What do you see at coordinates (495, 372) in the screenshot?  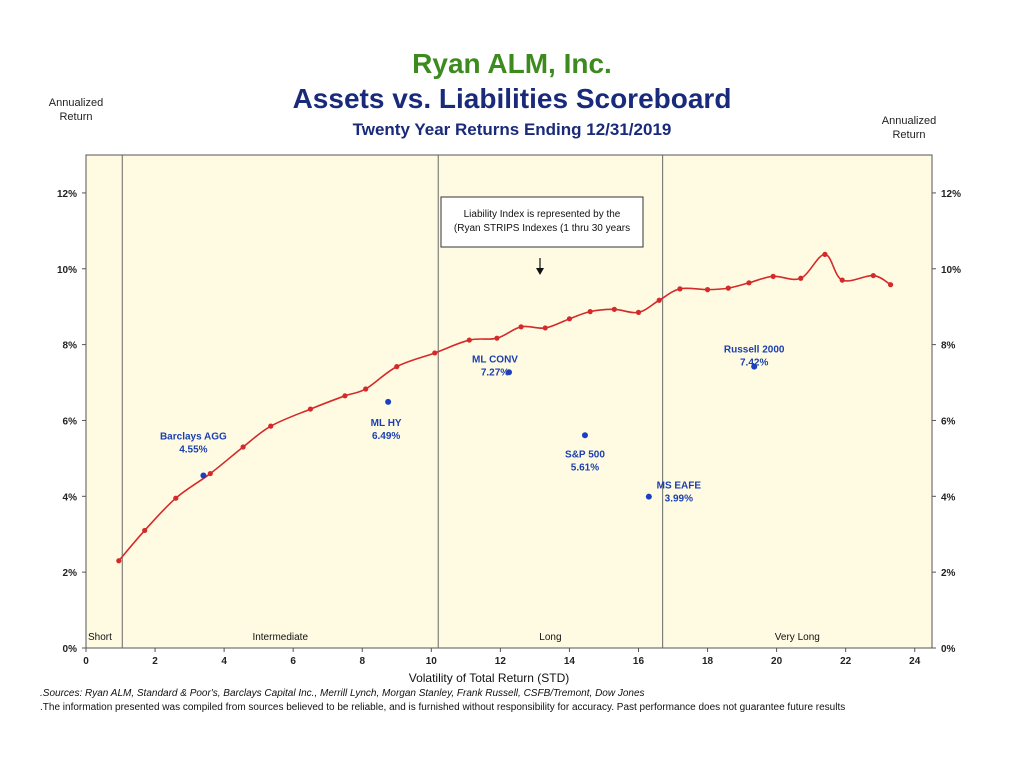 I see `asset-value-label: 7.27%` at bounding box center [495, 372].